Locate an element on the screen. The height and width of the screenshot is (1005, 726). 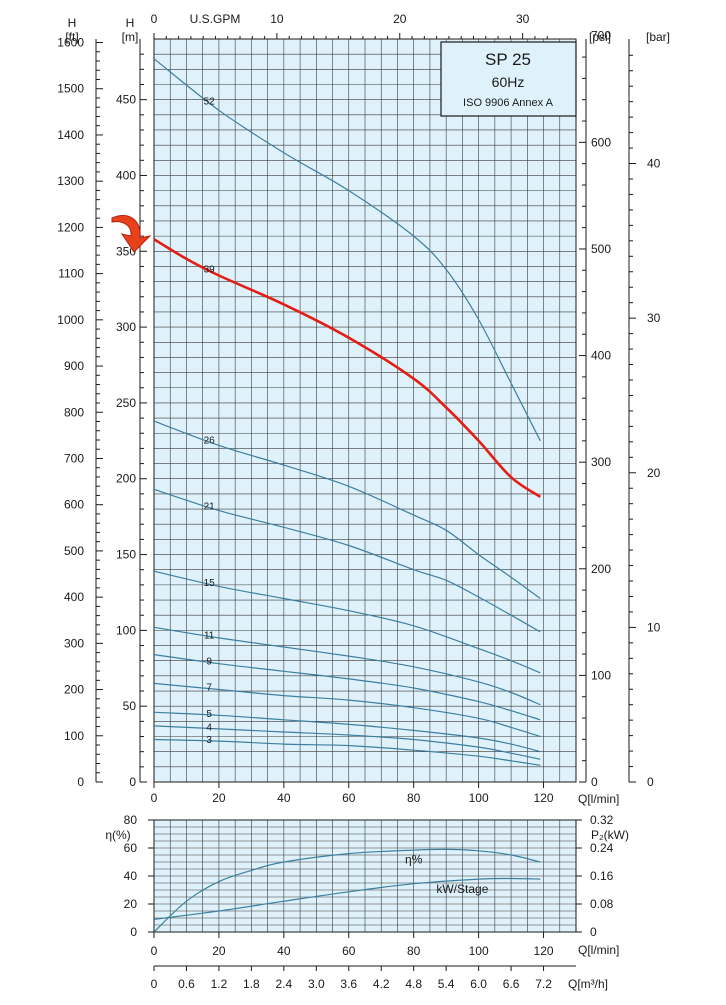
kw-tick-label: 0 is located at coordinates (593, 932).